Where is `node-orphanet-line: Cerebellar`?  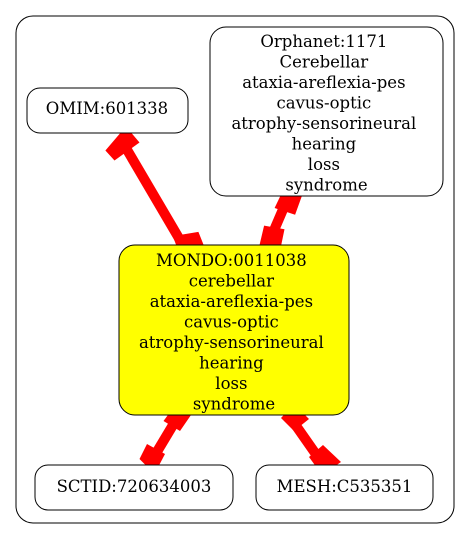 node-orphanet-line: Cerebellar is located at coordinates (324, 62).